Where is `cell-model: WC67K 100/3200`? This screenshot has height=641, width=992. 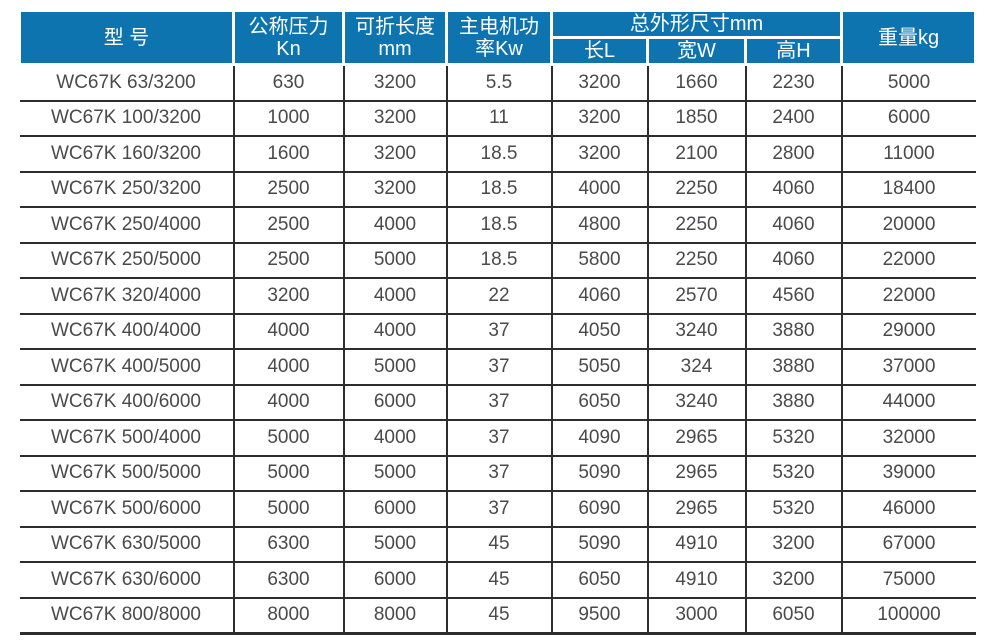 cell-model: WC67K 100/3200 is located at coordinates (127, 118).